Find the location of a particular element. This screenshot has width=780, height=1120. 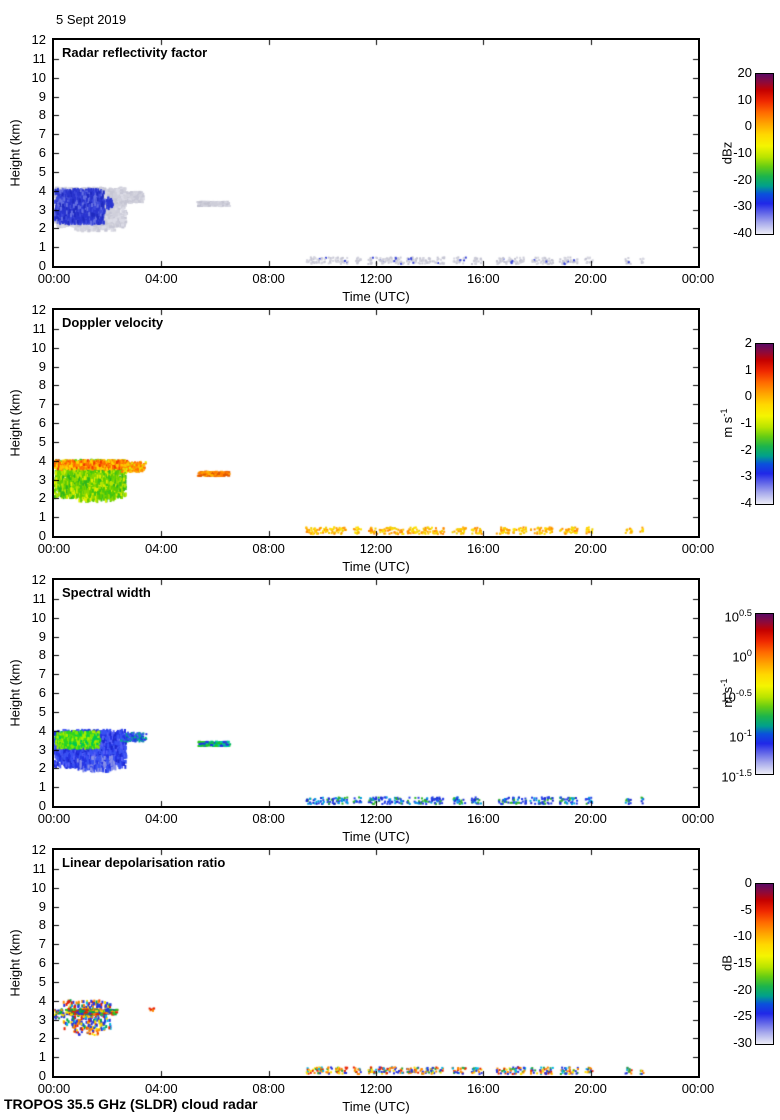

colorbar-velocity is located at coordinates (764, 424).